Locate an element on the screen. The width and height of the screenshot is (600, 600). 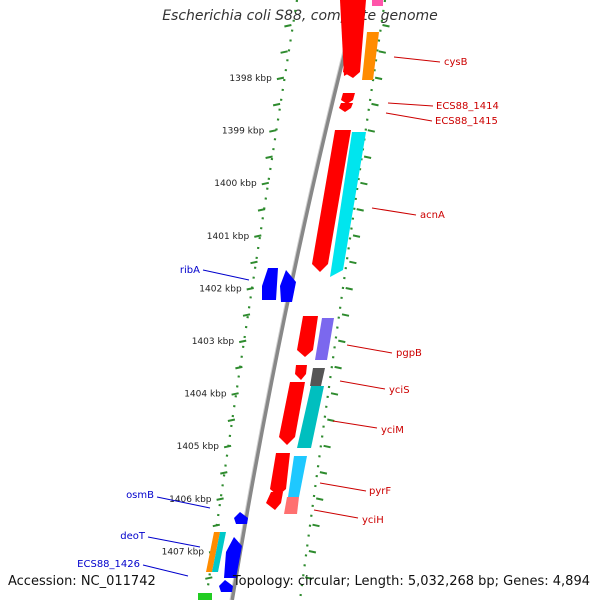
yciH-gene is located at coordinates (291, 505).